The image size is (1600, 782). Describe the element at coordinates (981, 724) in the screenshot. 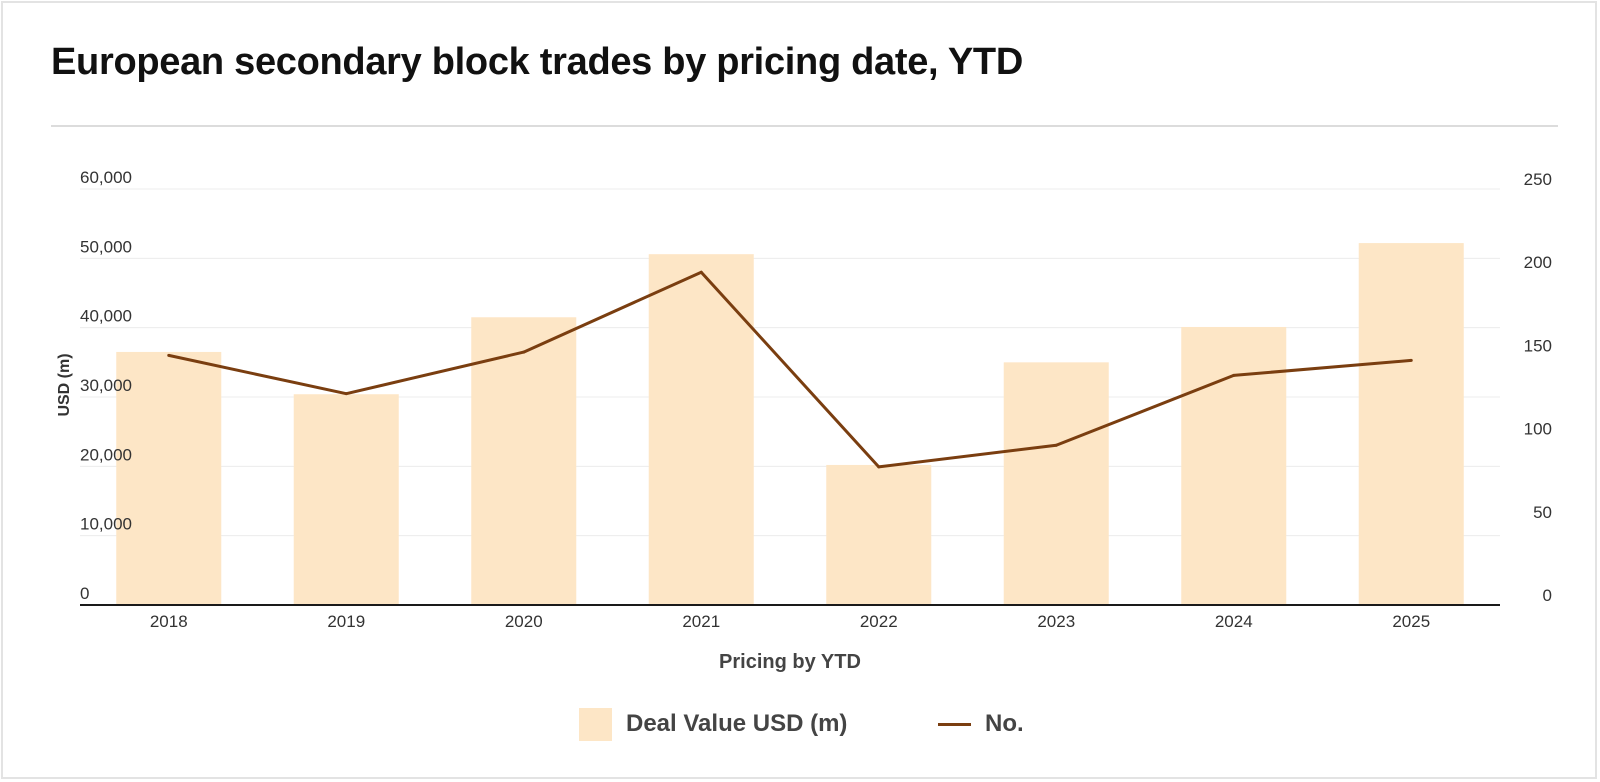

I see `legend-item-count: No.` at that location.